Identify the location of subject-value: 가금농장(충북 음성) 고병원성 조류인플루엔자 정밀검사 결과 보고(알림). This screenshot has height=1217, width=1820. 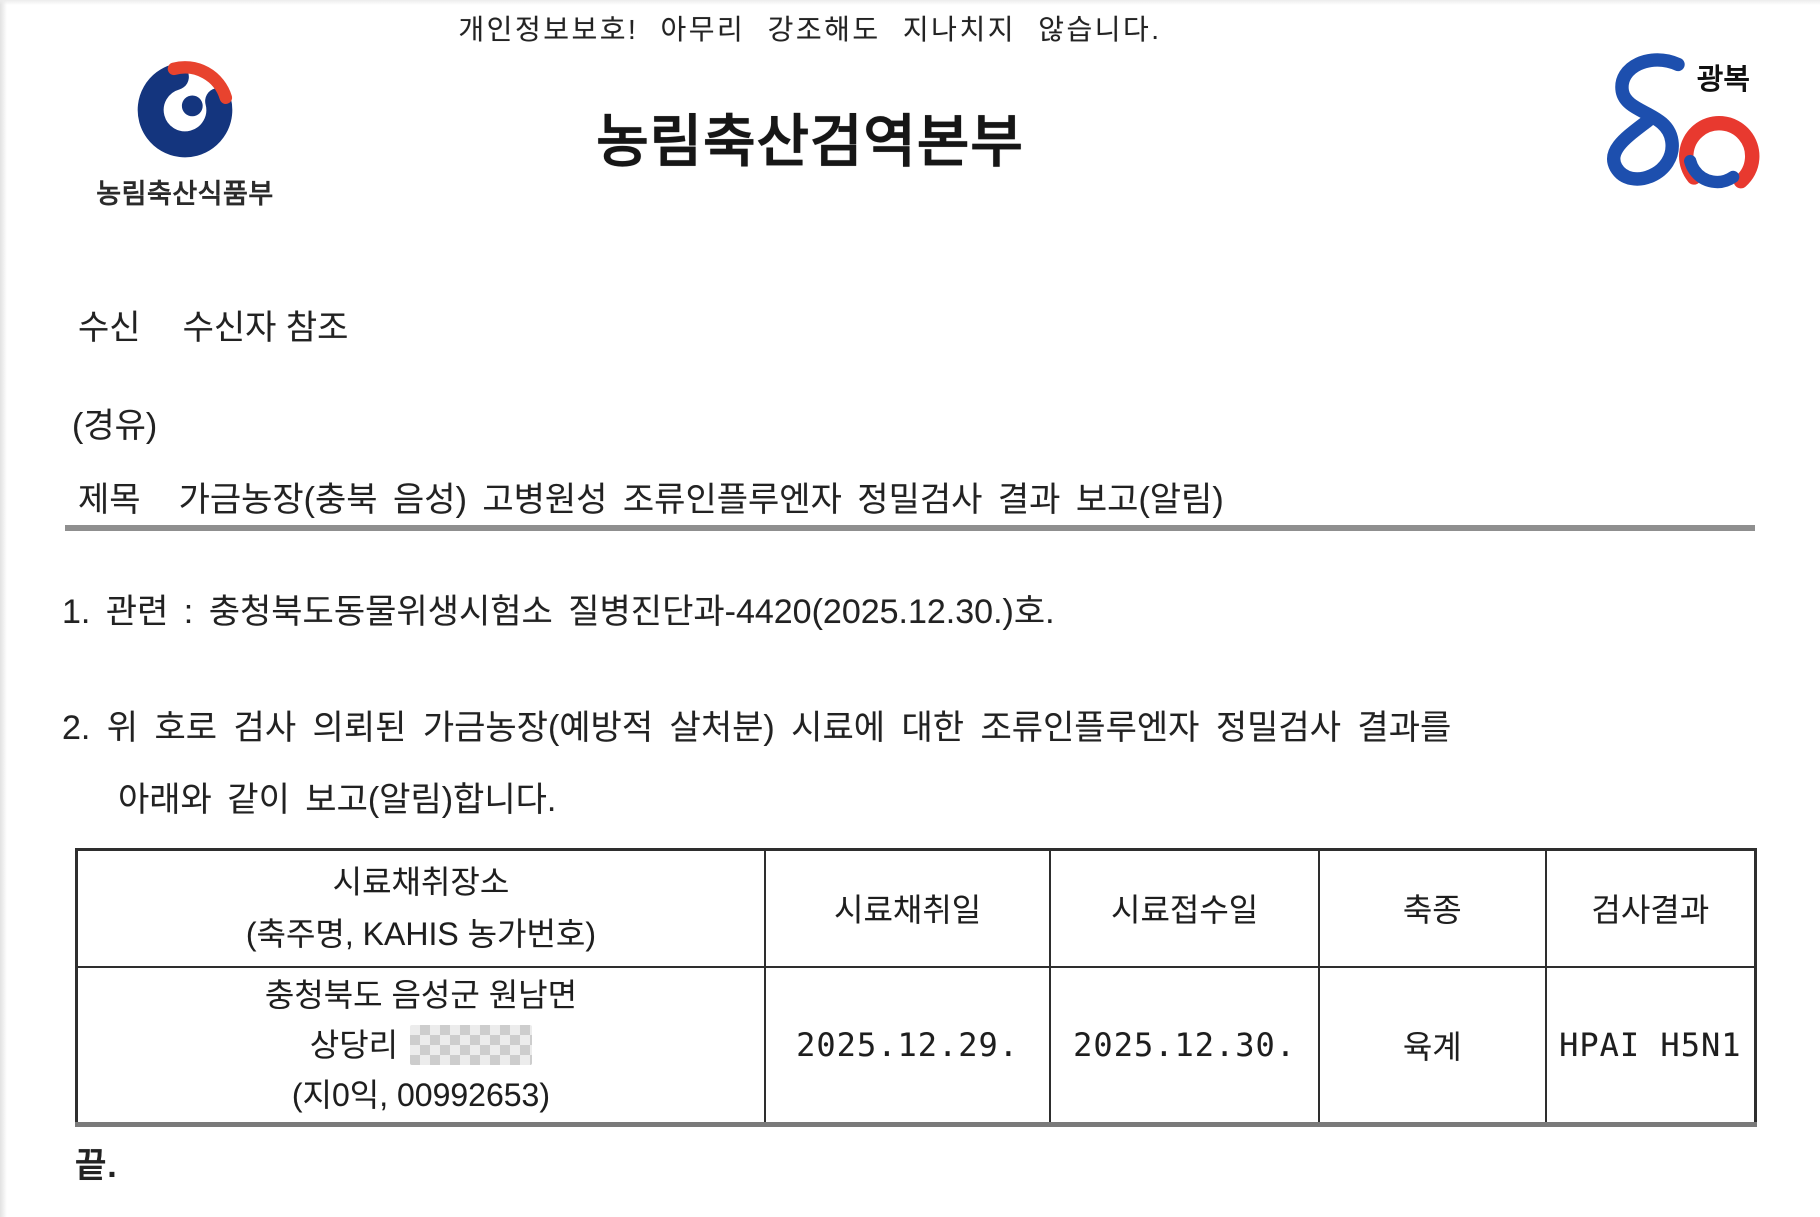
(701, 500).